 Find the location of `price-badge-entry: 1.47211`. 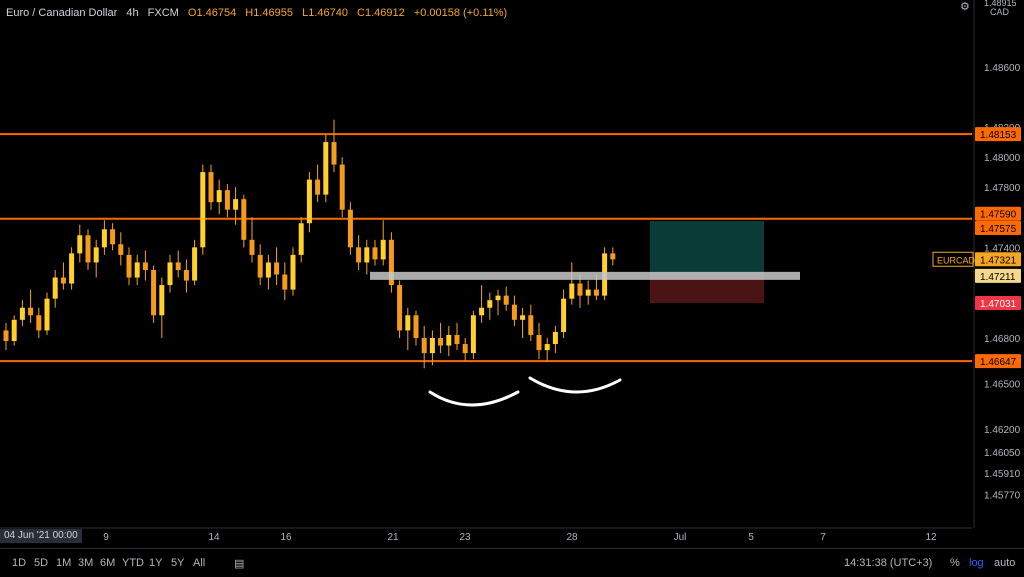

price-badge-entry: 1.47211 is located at coordinates (998, 275).